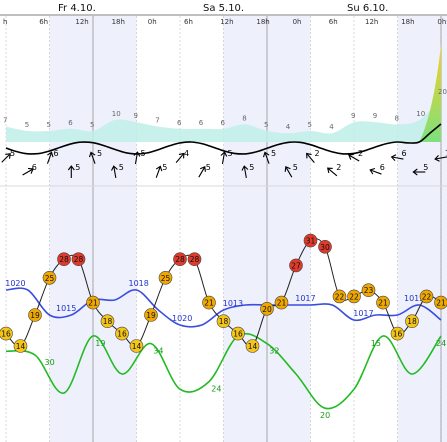 This screenshot has width=447, height=442. I want to click on wave-label: 8, so click(244, 118).